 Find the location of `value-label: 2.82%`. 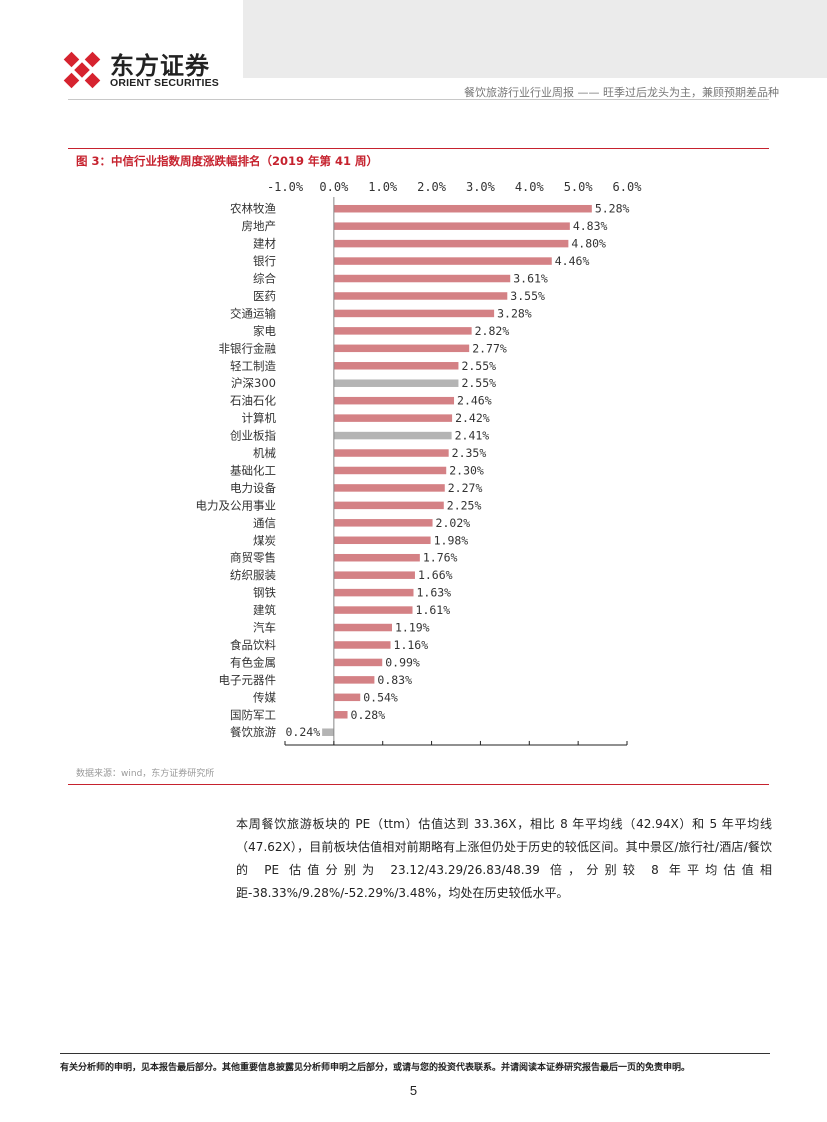

value-label: 2.82% is located at coordinates (492, 331).